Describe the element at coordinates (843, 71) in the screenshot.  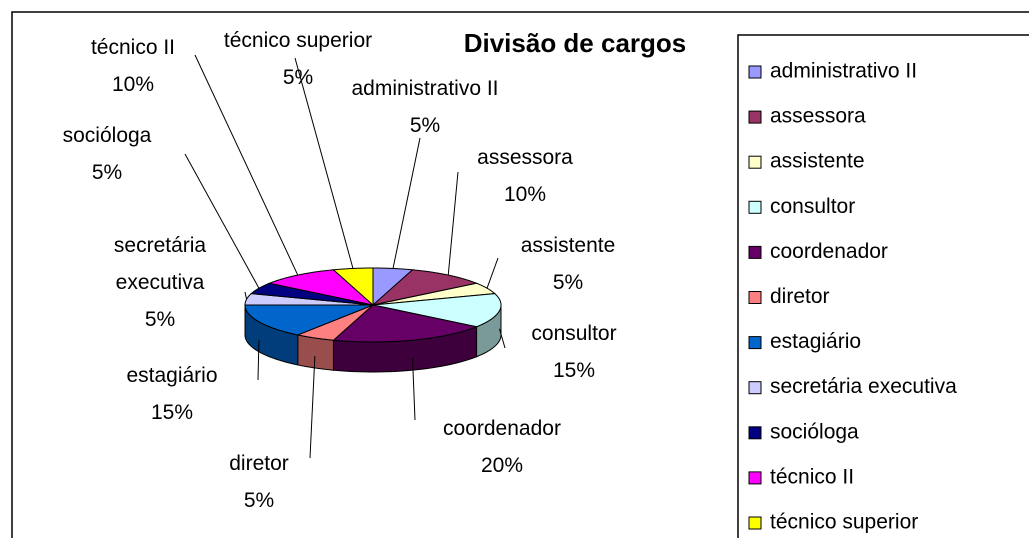
I see `legend-label: administrativo II` at that location.